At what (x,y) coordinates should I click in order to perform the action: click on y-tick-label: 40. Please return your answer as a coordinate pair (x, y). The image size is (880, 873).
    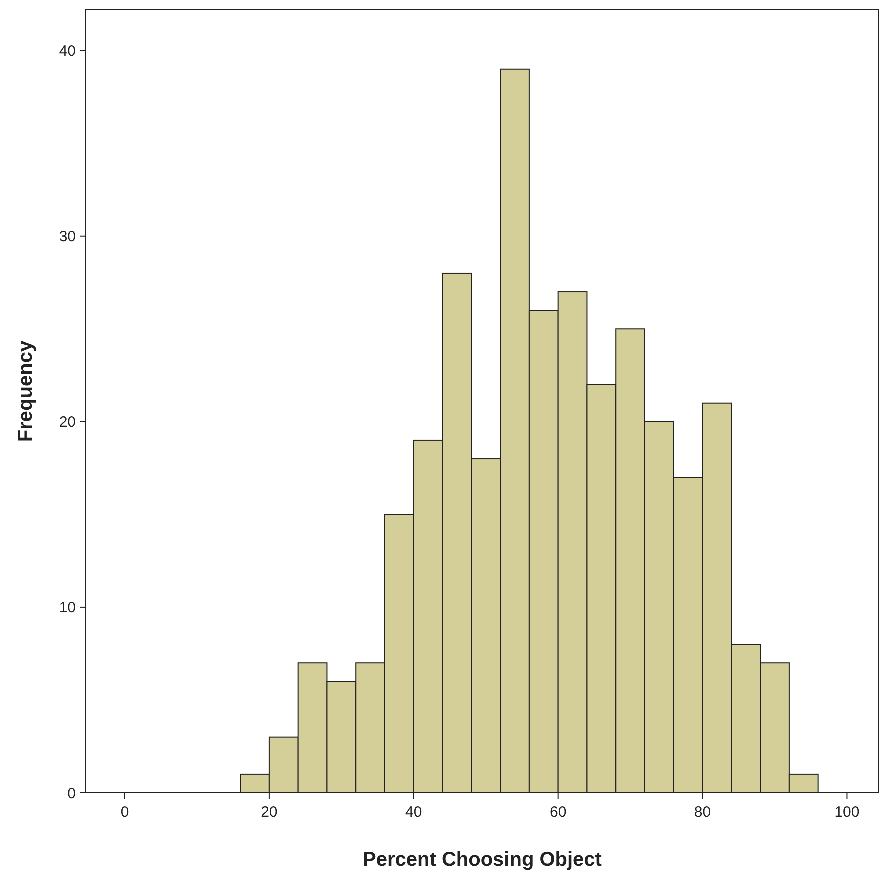
    Looking at the image, I should click on (67, 51).